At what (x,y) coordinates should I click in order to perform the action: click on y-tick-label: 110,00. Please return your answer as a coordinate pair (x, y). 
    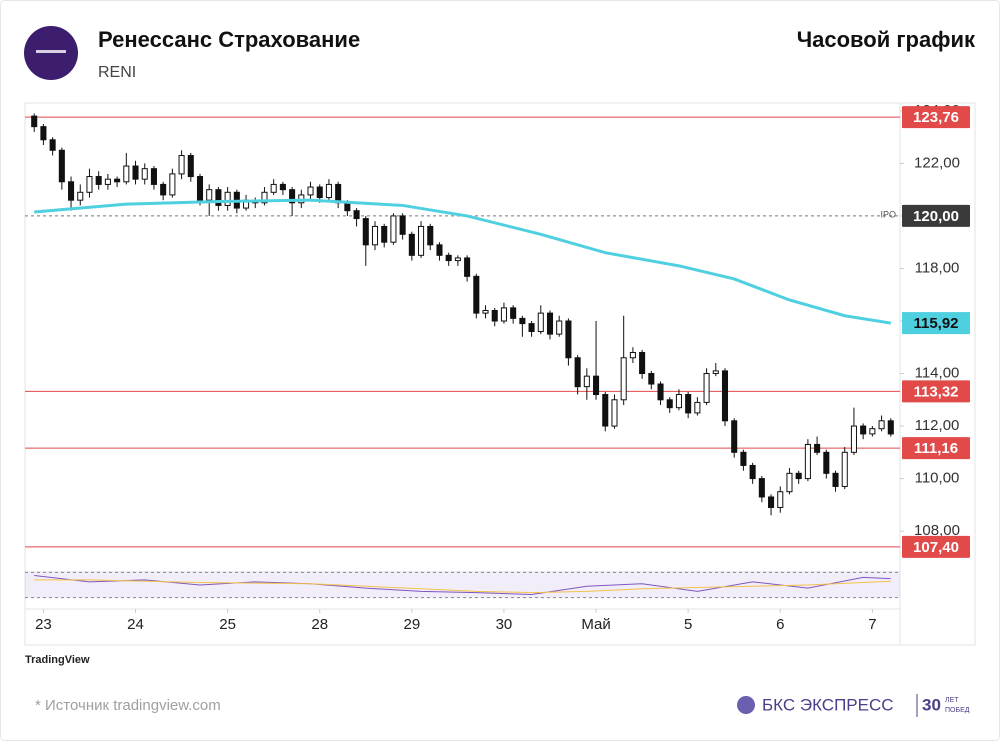
    Looking at the image, I should click on (937, 478).